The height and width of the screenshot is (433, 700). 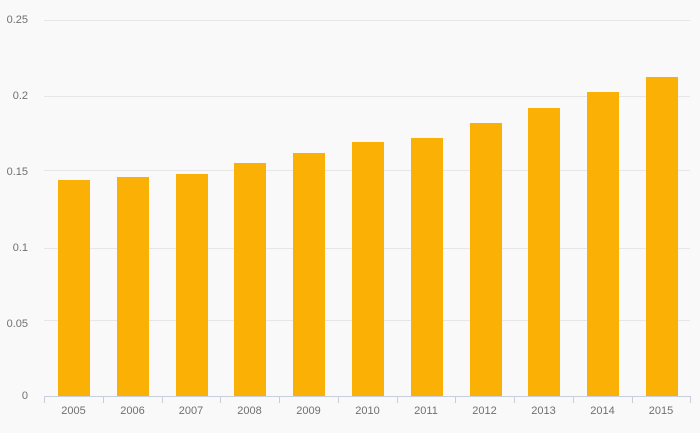 I want to click on bar-2005, so click(x=74, y=288).